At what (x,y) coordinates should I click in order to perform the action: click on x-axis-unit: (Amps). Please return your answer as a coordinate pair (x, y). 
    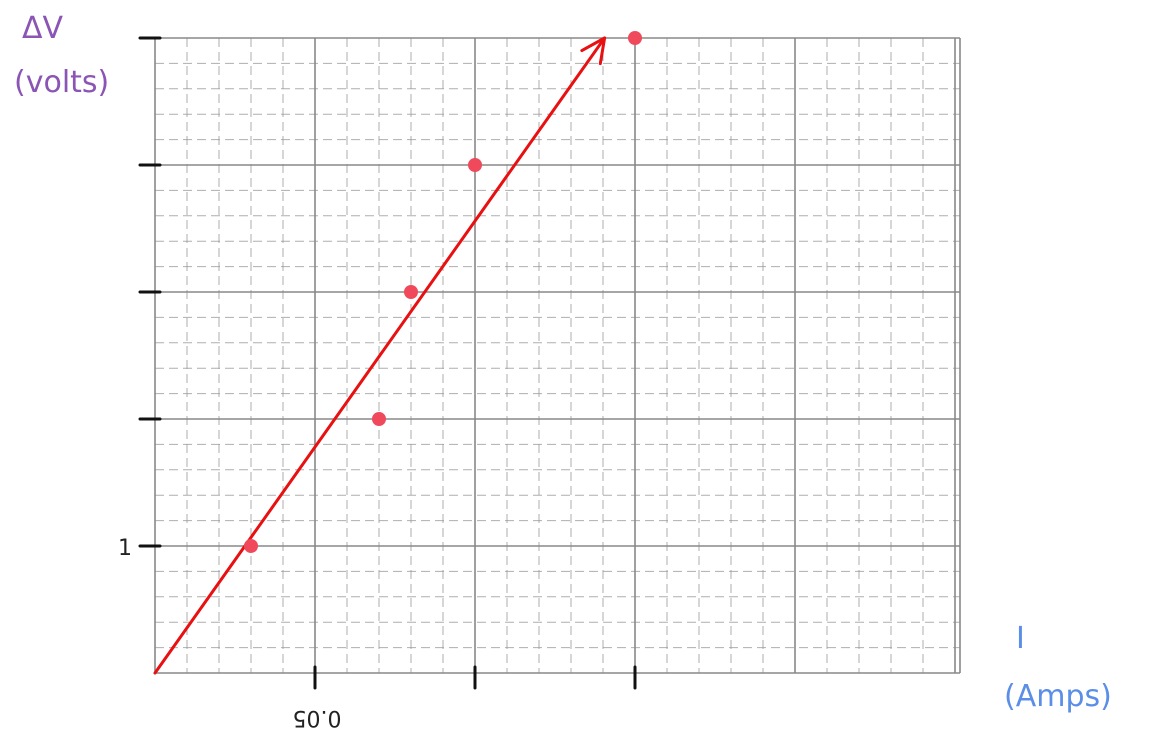
    Looking at the image, I should click on (1058, 696).